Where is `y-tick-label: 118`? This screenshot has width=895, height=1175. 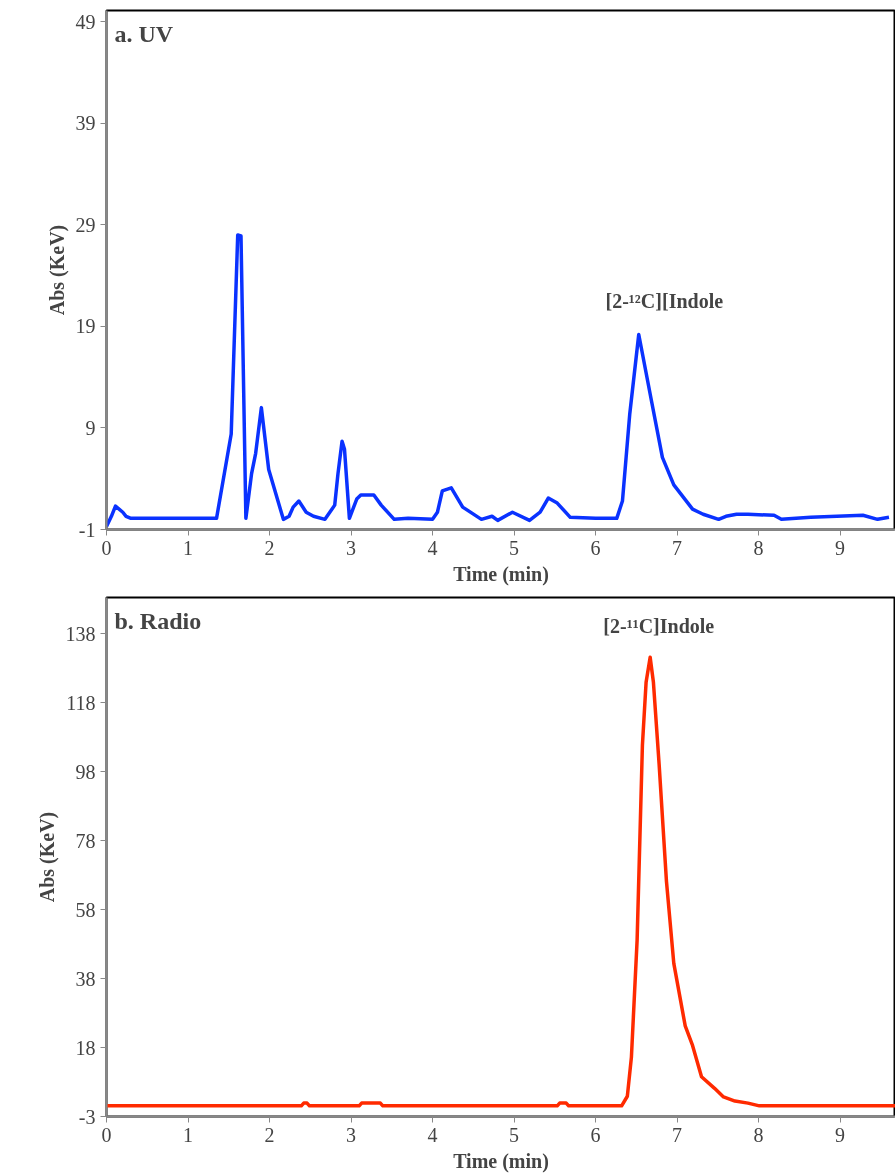
y-tick-label: 118 is located at coordinates (81, 702).